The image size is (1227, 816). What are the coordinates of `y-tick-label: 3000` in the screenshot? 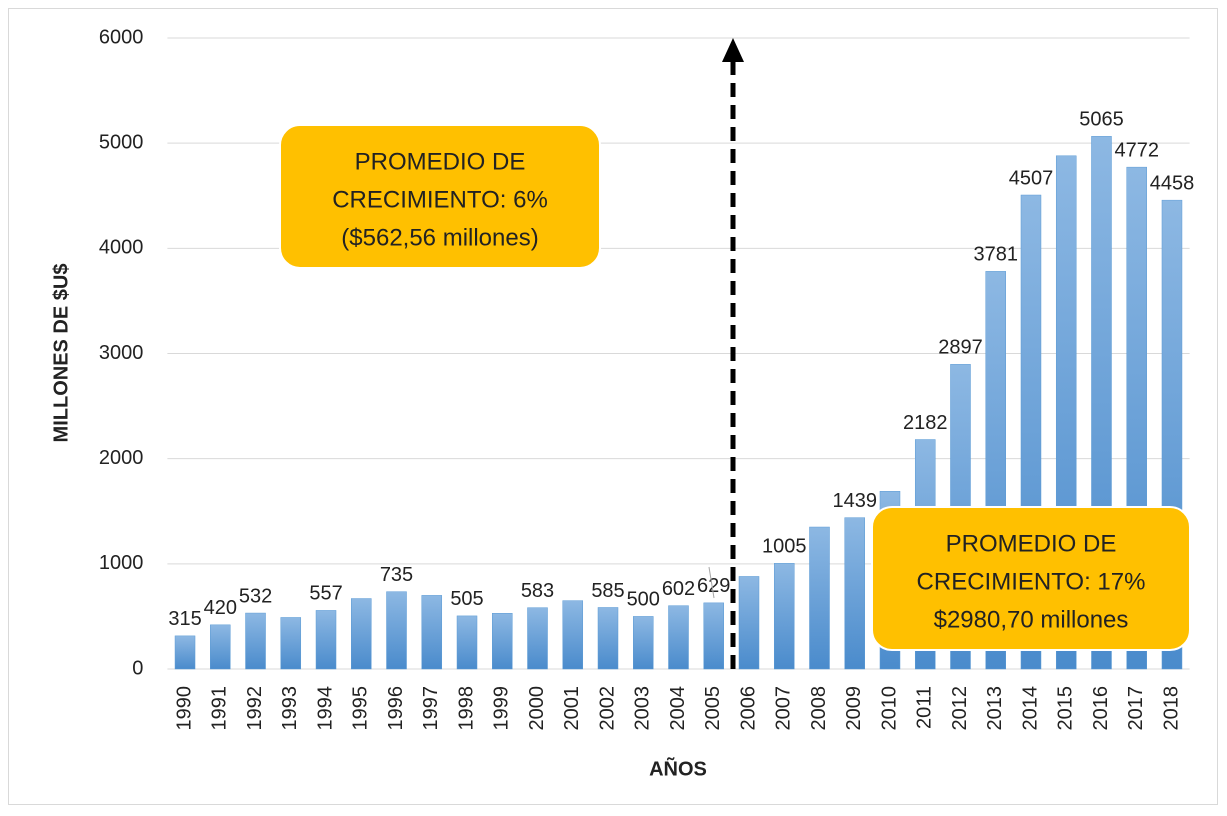 It's located at (121, 353).